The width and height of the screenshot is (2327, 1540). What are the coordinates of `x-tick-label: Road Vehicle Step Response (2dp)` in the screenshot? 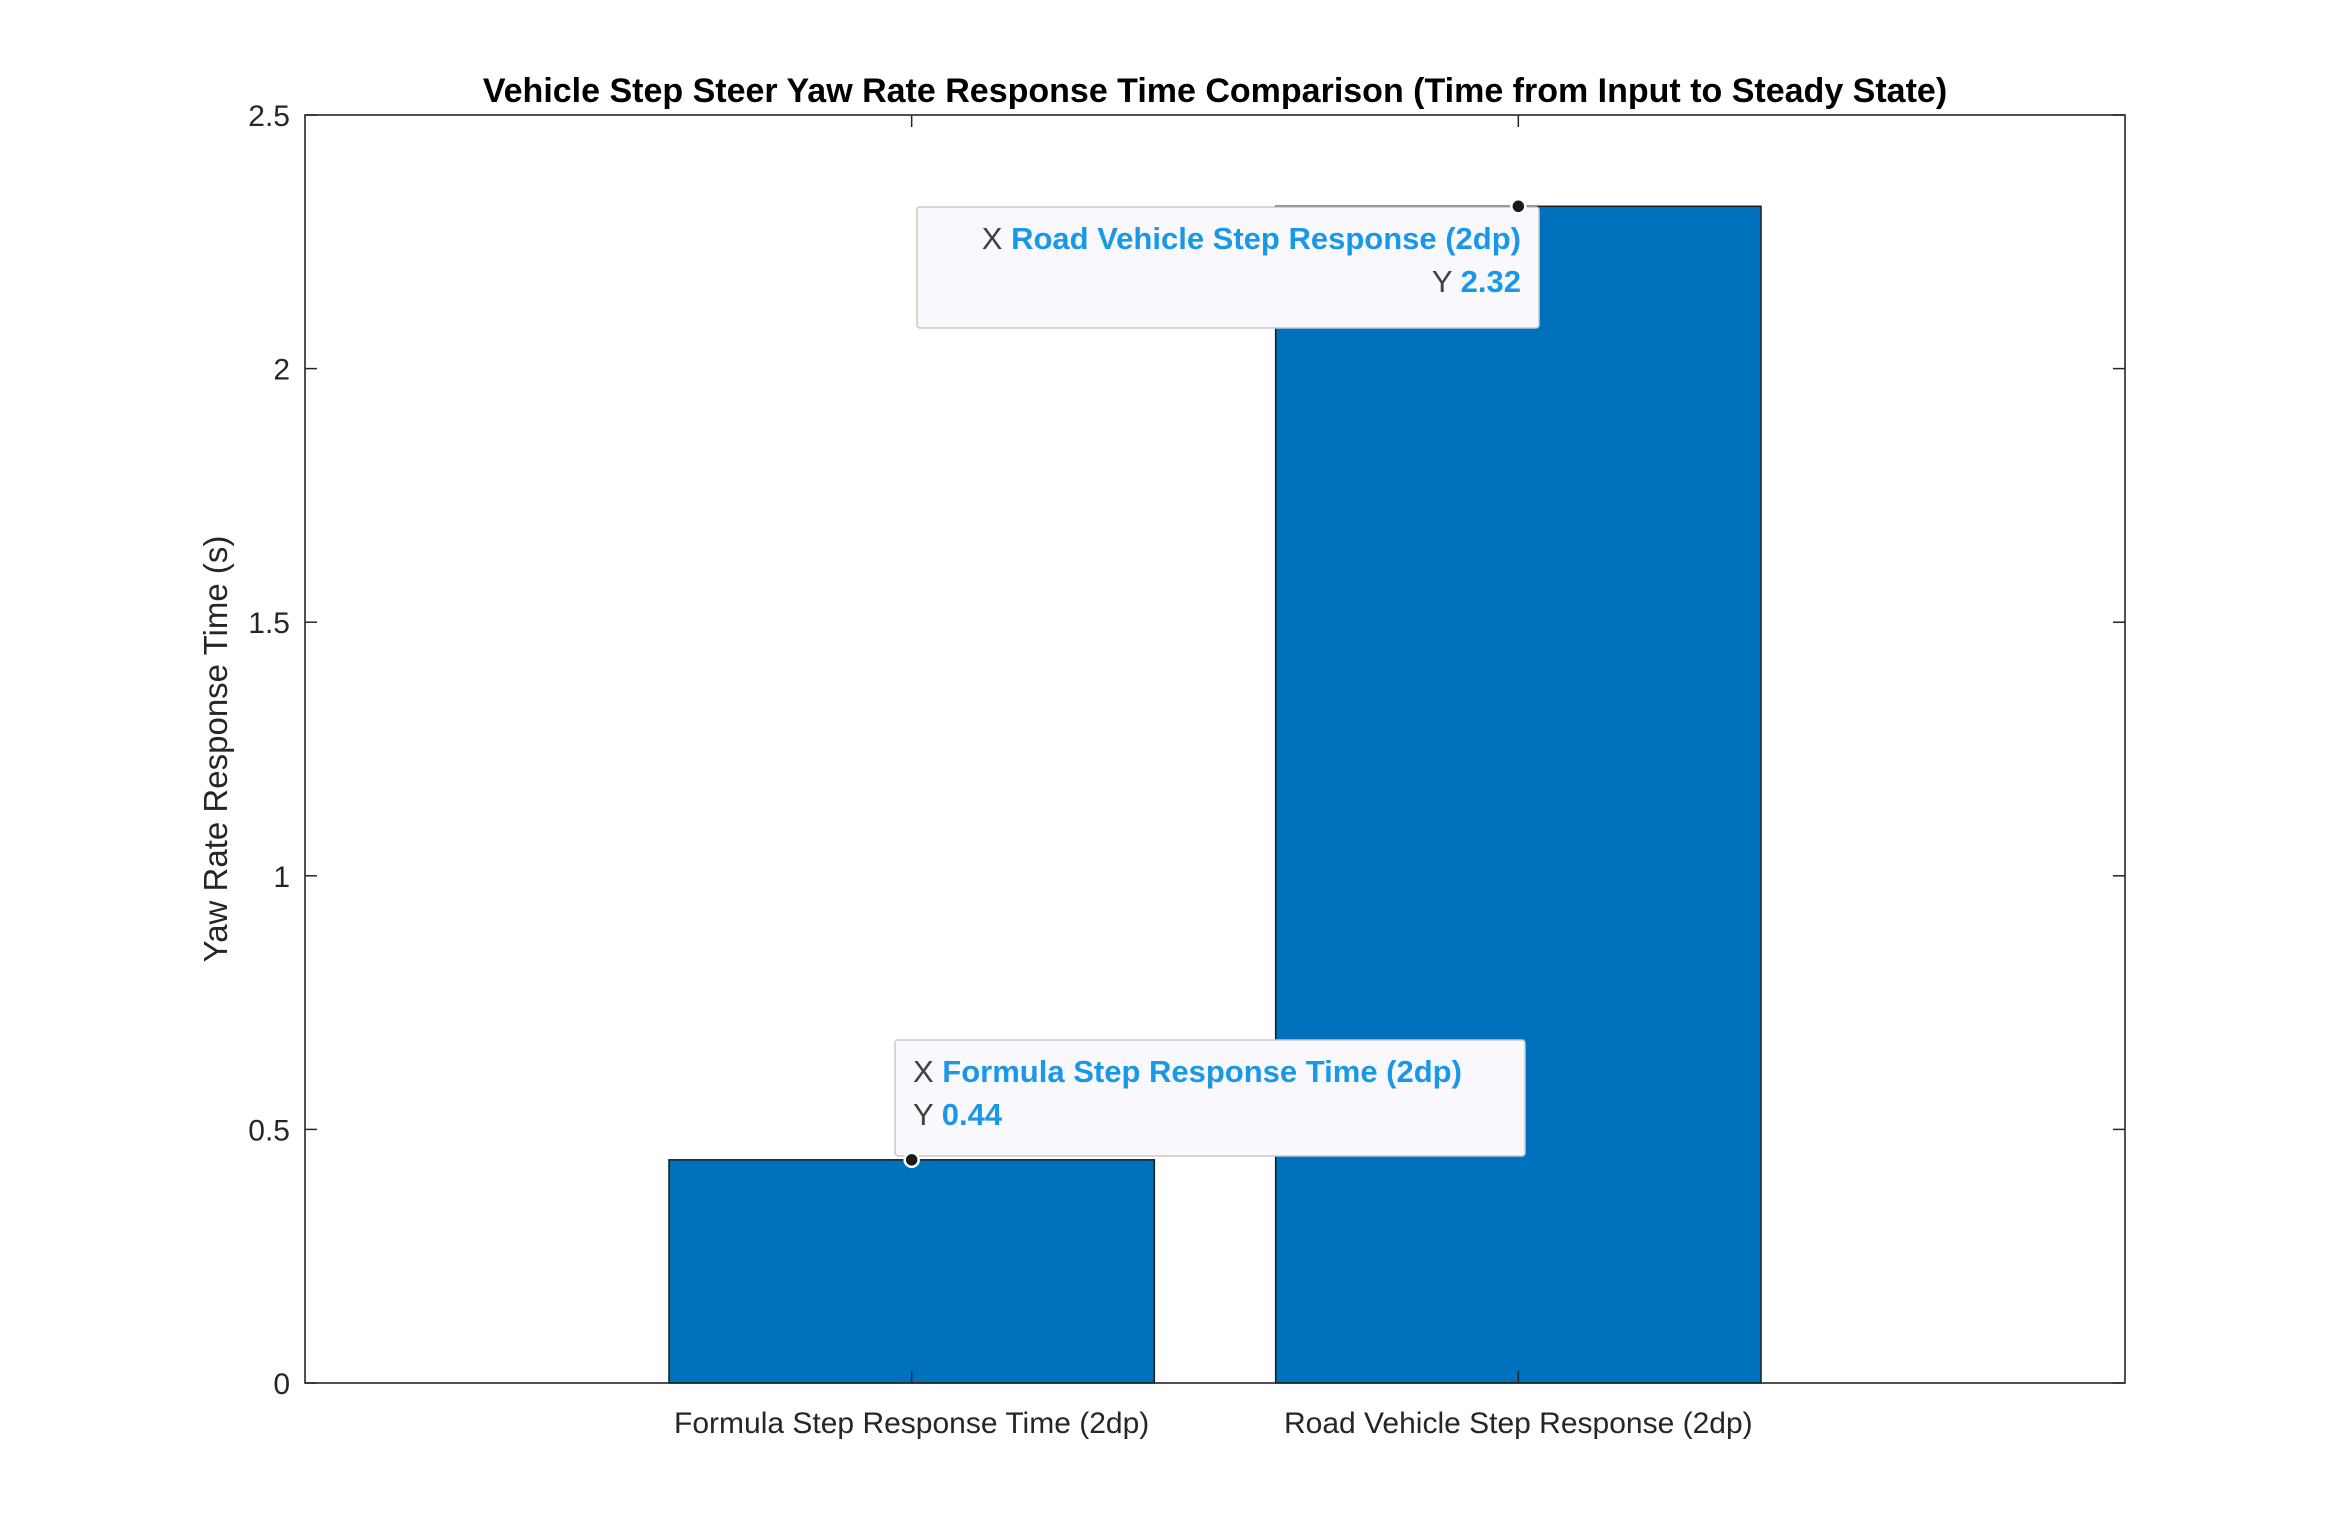 It's located at (1518, 1423).